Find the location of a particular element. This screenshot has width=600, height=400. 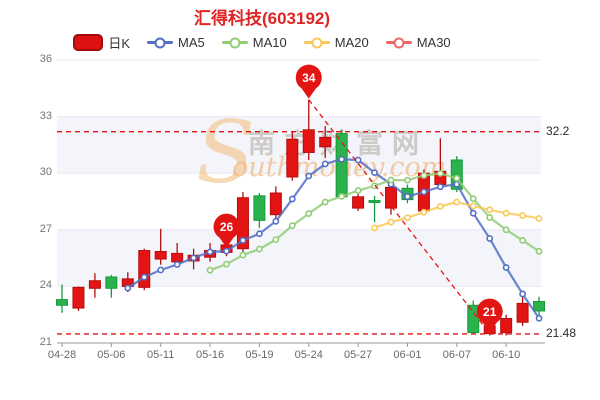

y-axis-label: 33 is located at coordinates (45, 115).